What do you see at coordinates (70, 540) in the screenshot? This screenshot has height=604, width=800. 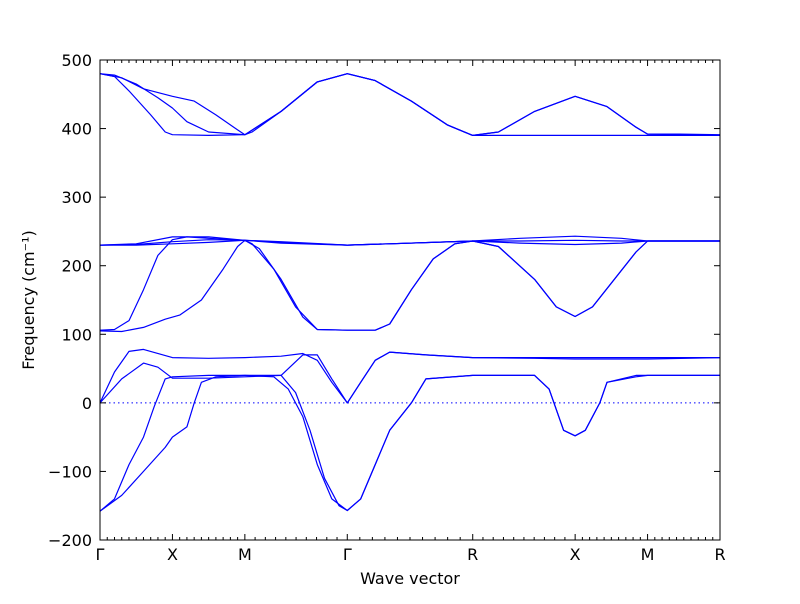 I see `y-tick-label: −200` at bounding box center [70, 540].